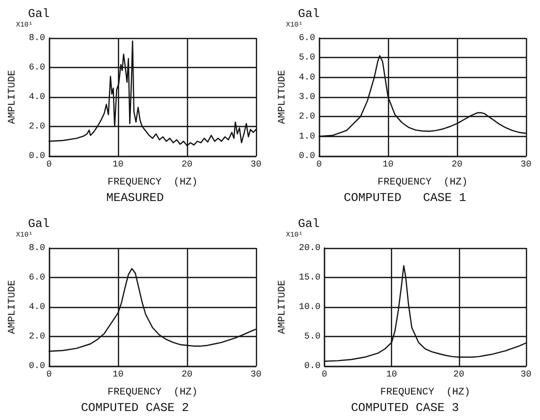  What do you see at coordinates (135, 198) in the screenshot?
I see `text: MEASURED` at bounding box center [135, 198].